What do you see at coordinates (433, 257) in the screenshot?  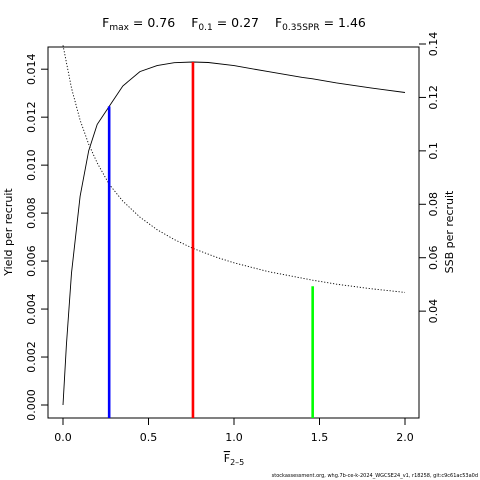 I see `y-right-tick-label: 0.06` at bounding box center [433, 257].